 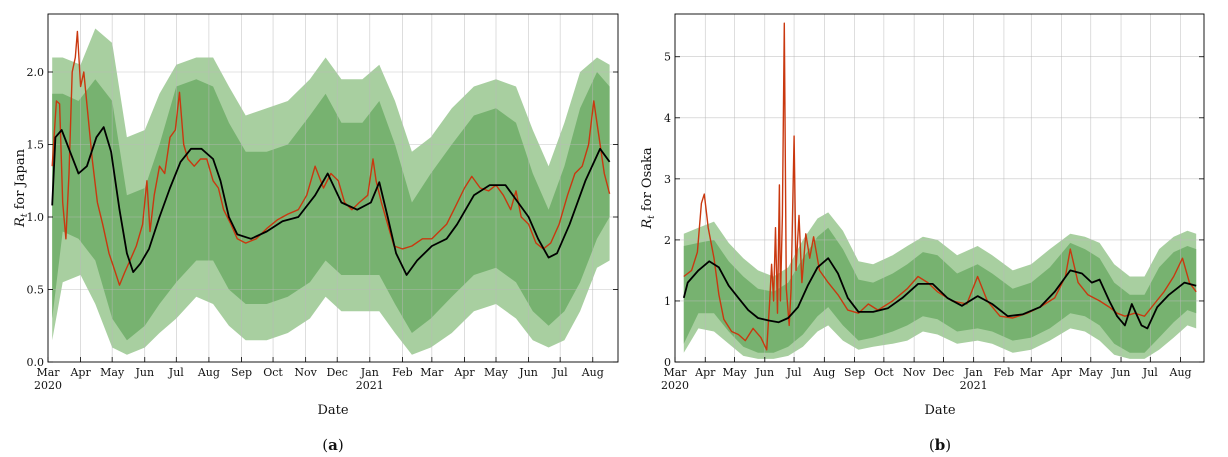 What do you see at coordinates (337, 372) in the screenshot?
I see `p0-xtick-label-9: Dec` at bounding box center [337, 372].